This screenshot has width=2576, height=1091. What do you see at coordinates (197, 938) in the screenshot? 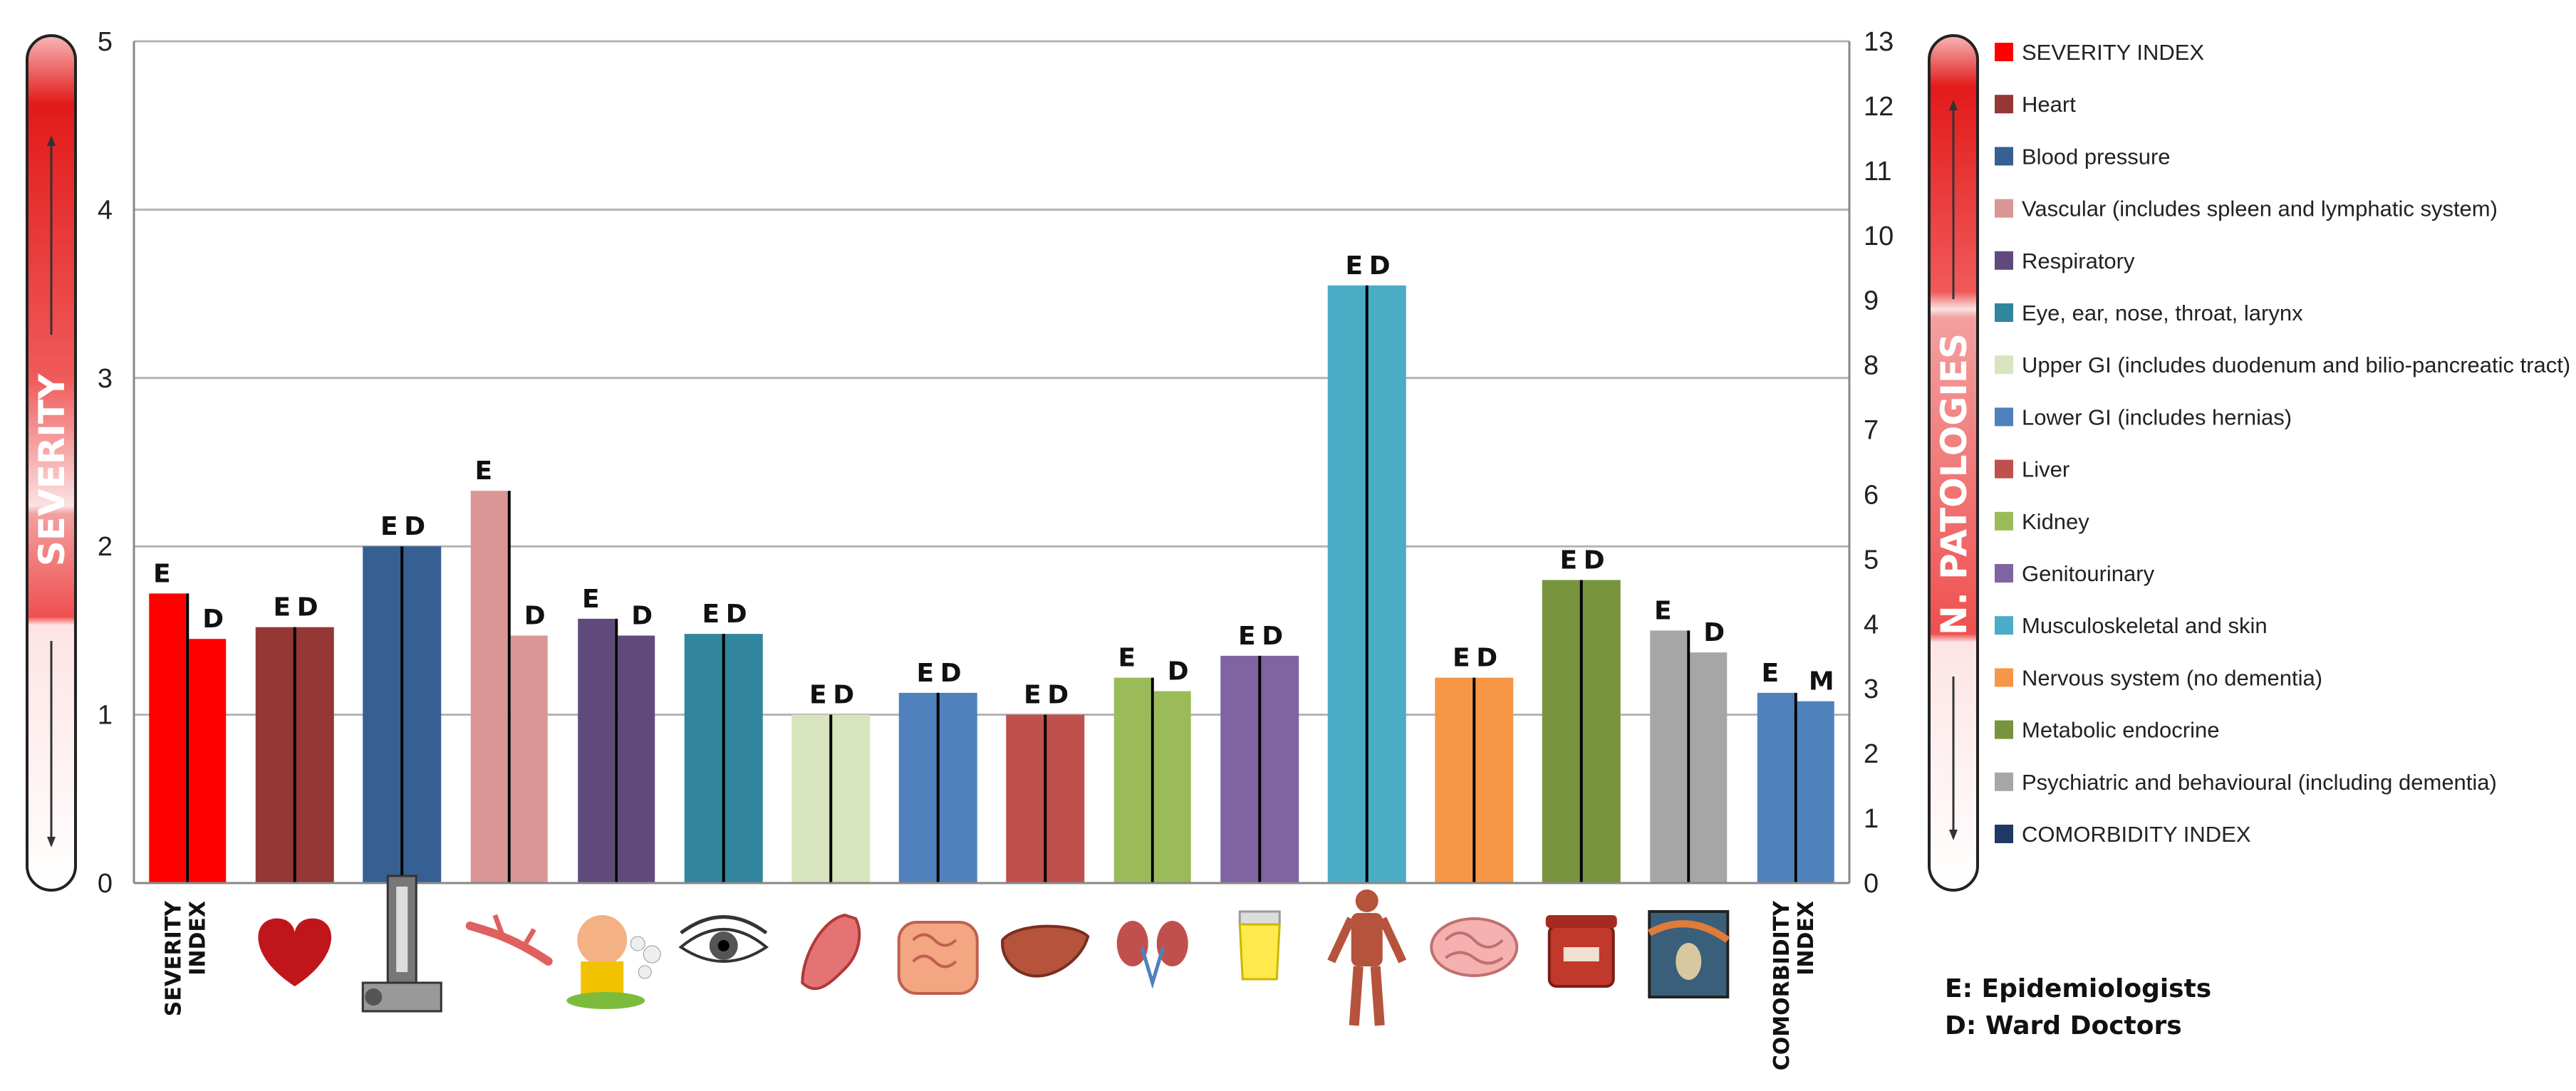
I see `category-label: INDEX` at bounding box center [197, 938].